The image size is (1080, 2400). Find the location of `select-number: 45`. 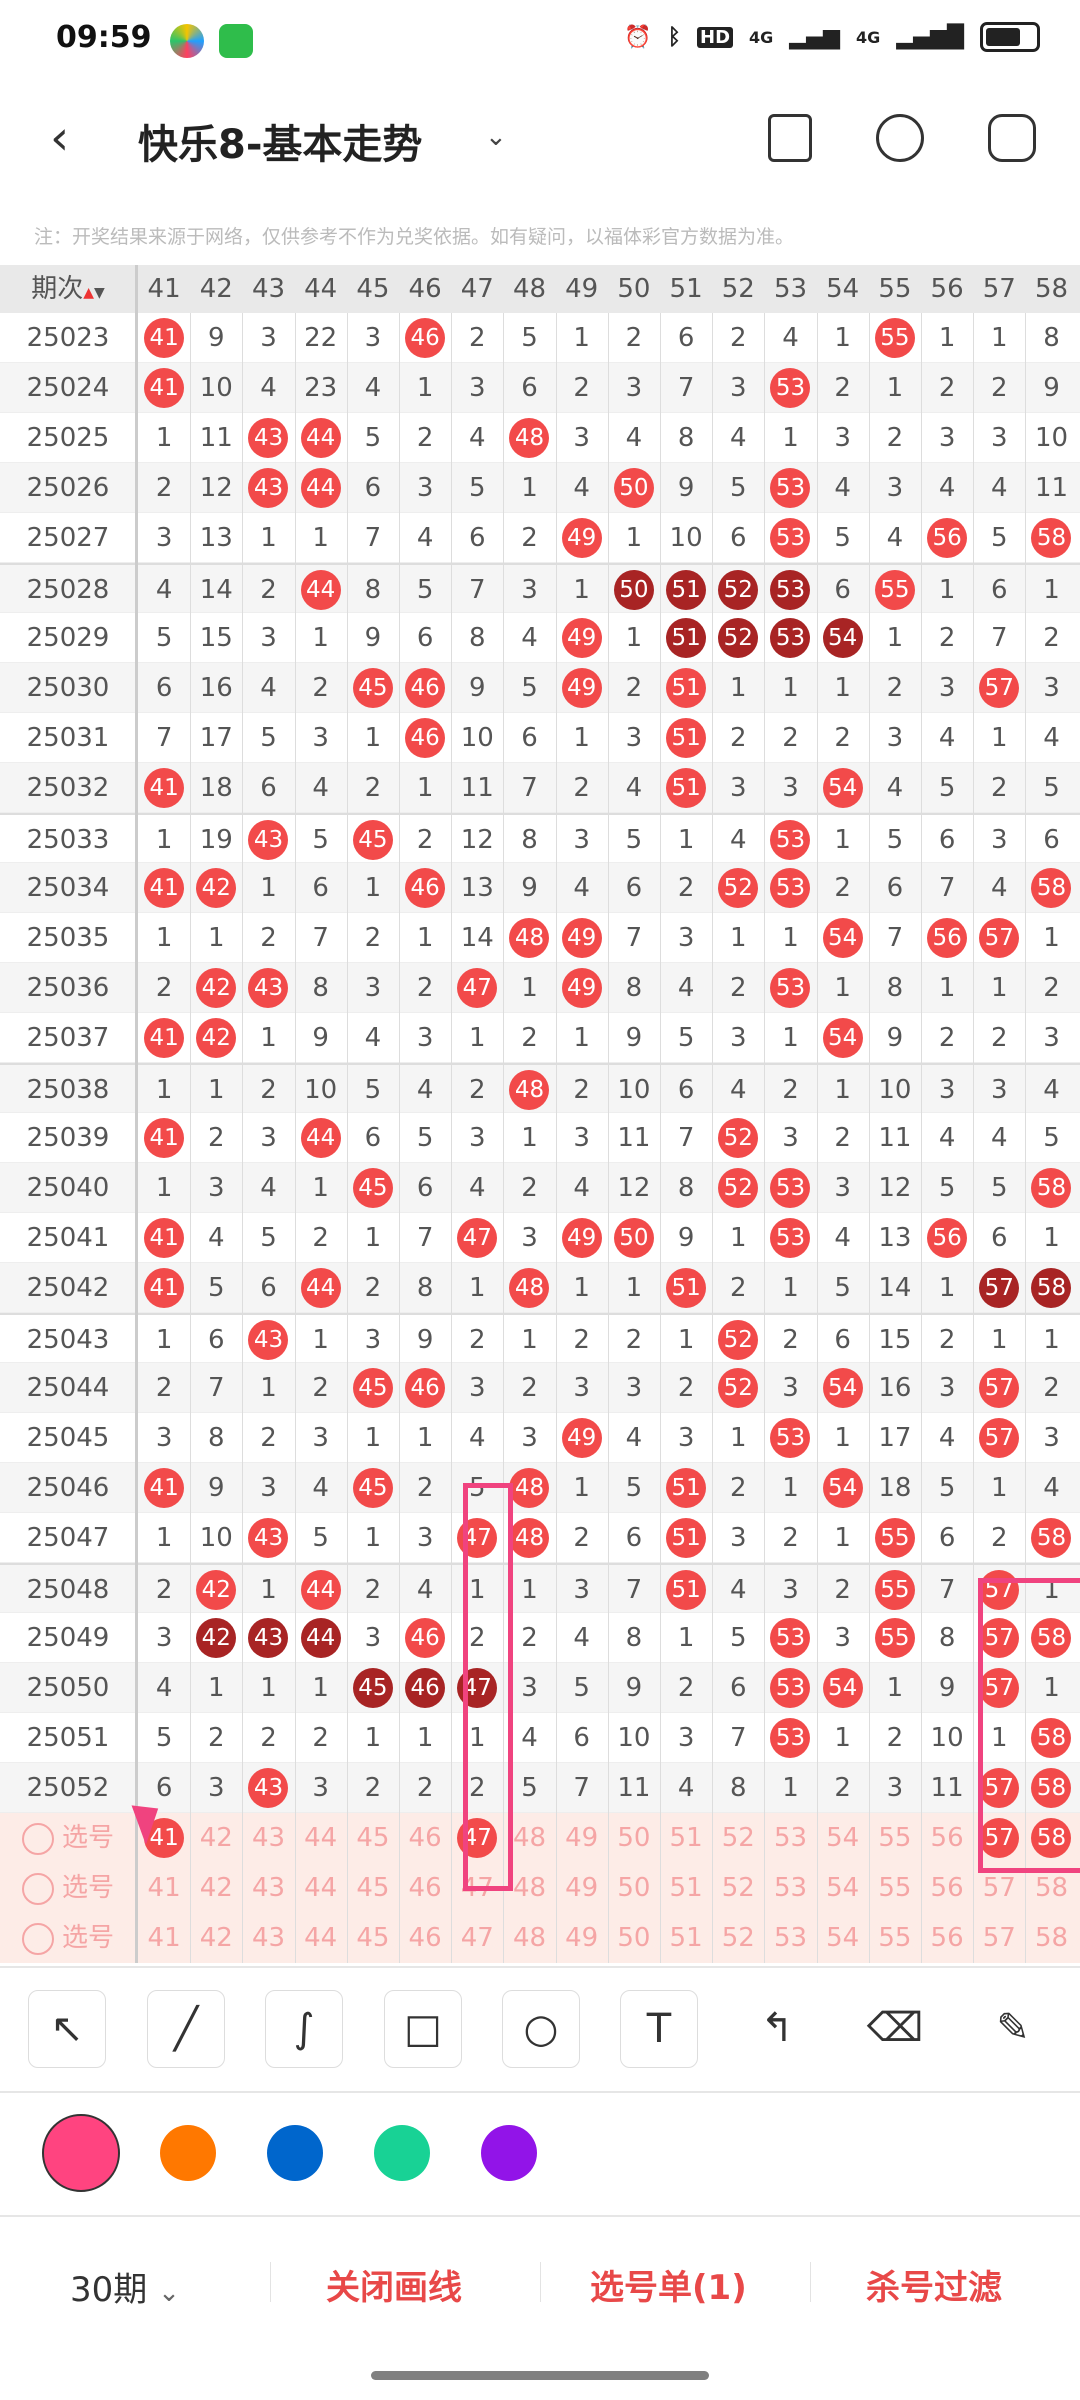

select-number: 45 is located at coordinates (373, 1888).